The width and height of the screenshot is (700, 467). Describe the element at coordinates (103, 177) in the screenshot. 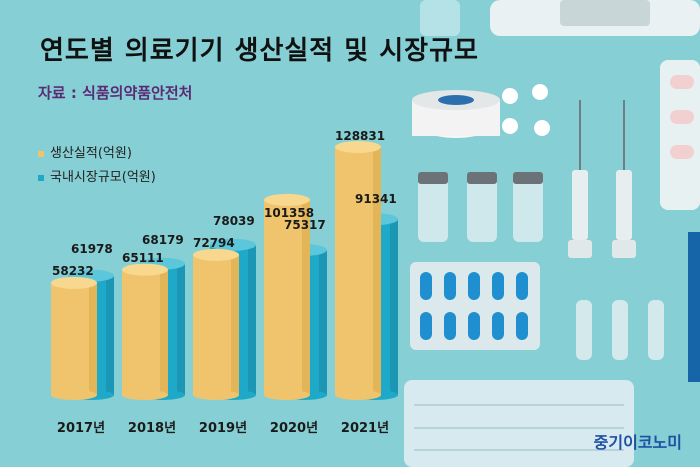

I see `legend-label-market: 국내시장규모(억원)` at that location.